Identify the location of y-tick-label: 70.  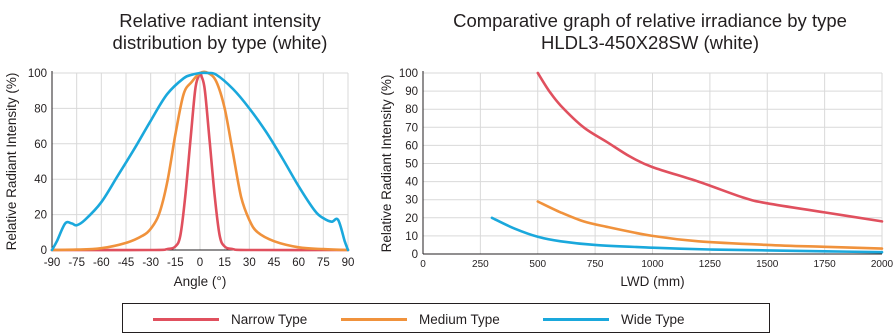
(411, 128).